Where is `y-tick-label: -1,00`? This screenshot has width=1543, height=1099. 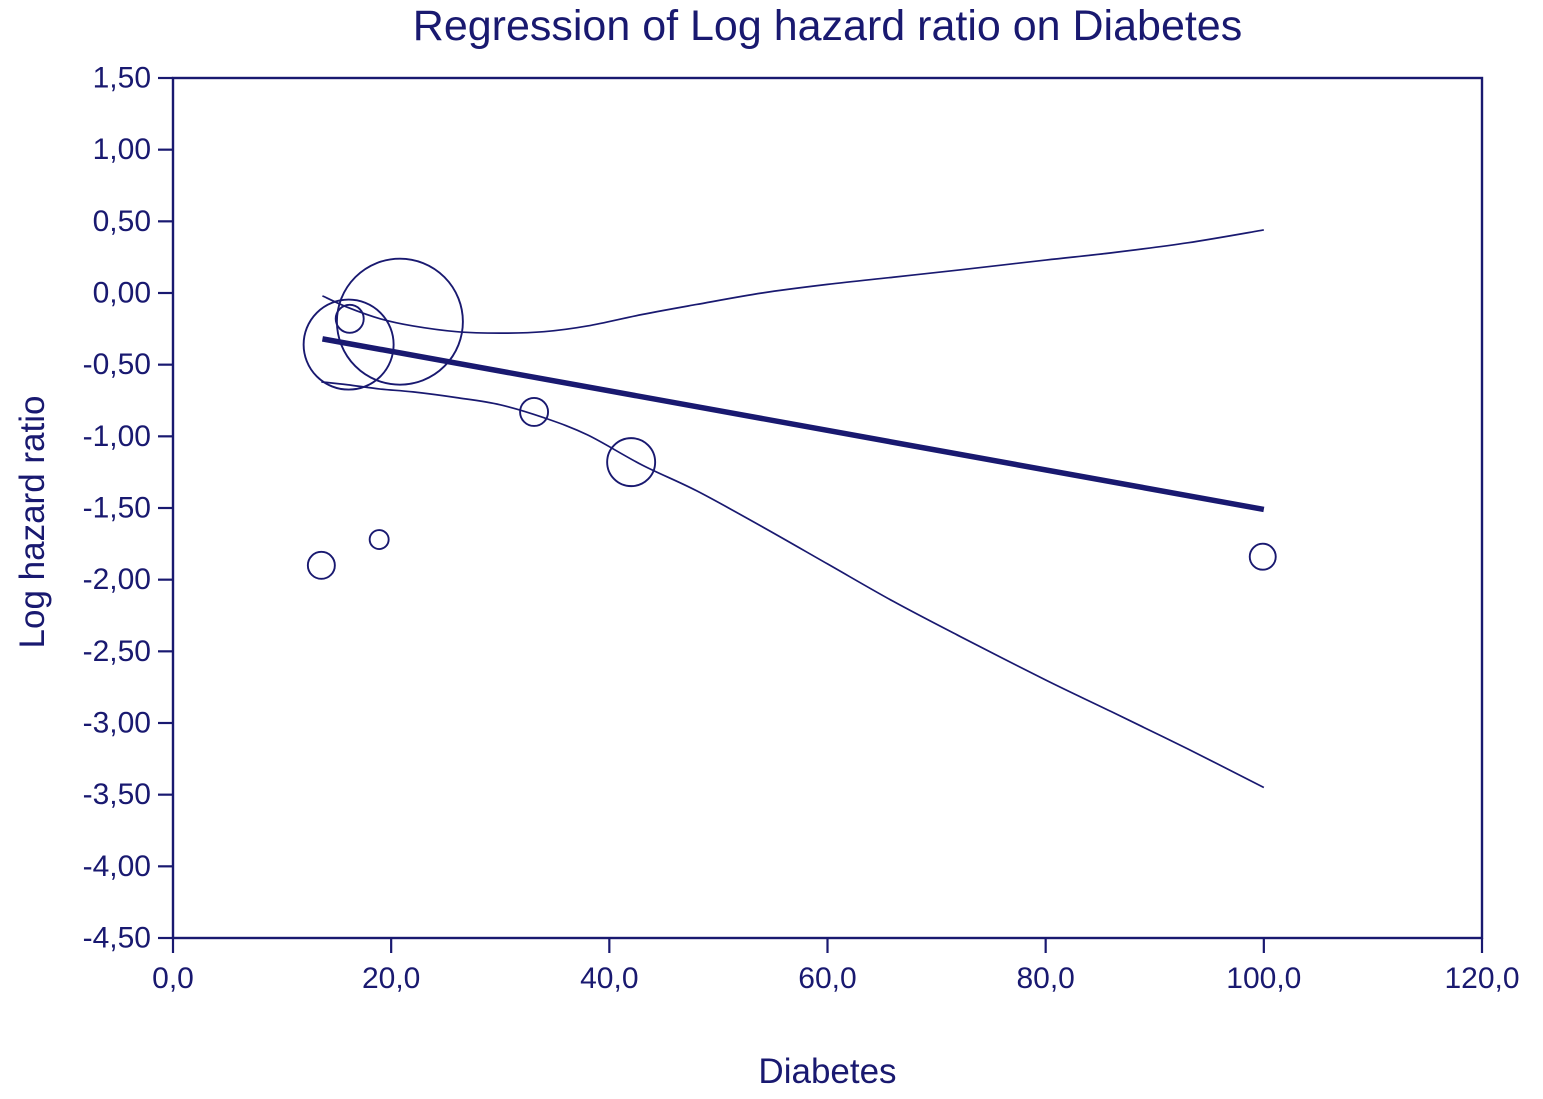
y-tick-label: -1,00 is located at coordinates (117, 436).